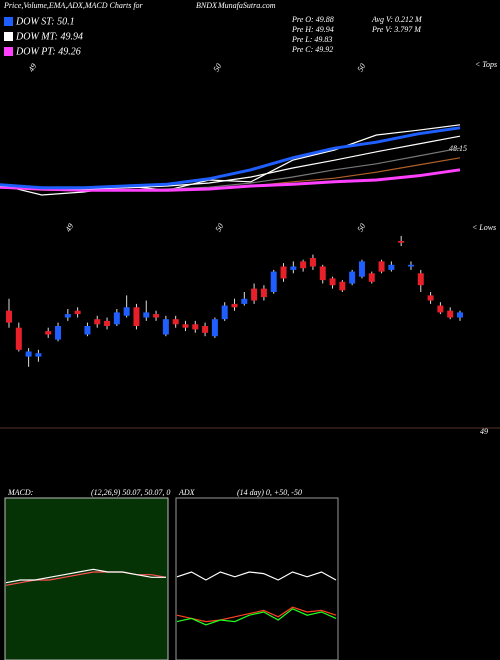 This screenshot has width=500, height=660. What do you see at coordinates (484, 227) in the screenshot?
I see `annotation: < Lows` at bounding box center [484, 227].